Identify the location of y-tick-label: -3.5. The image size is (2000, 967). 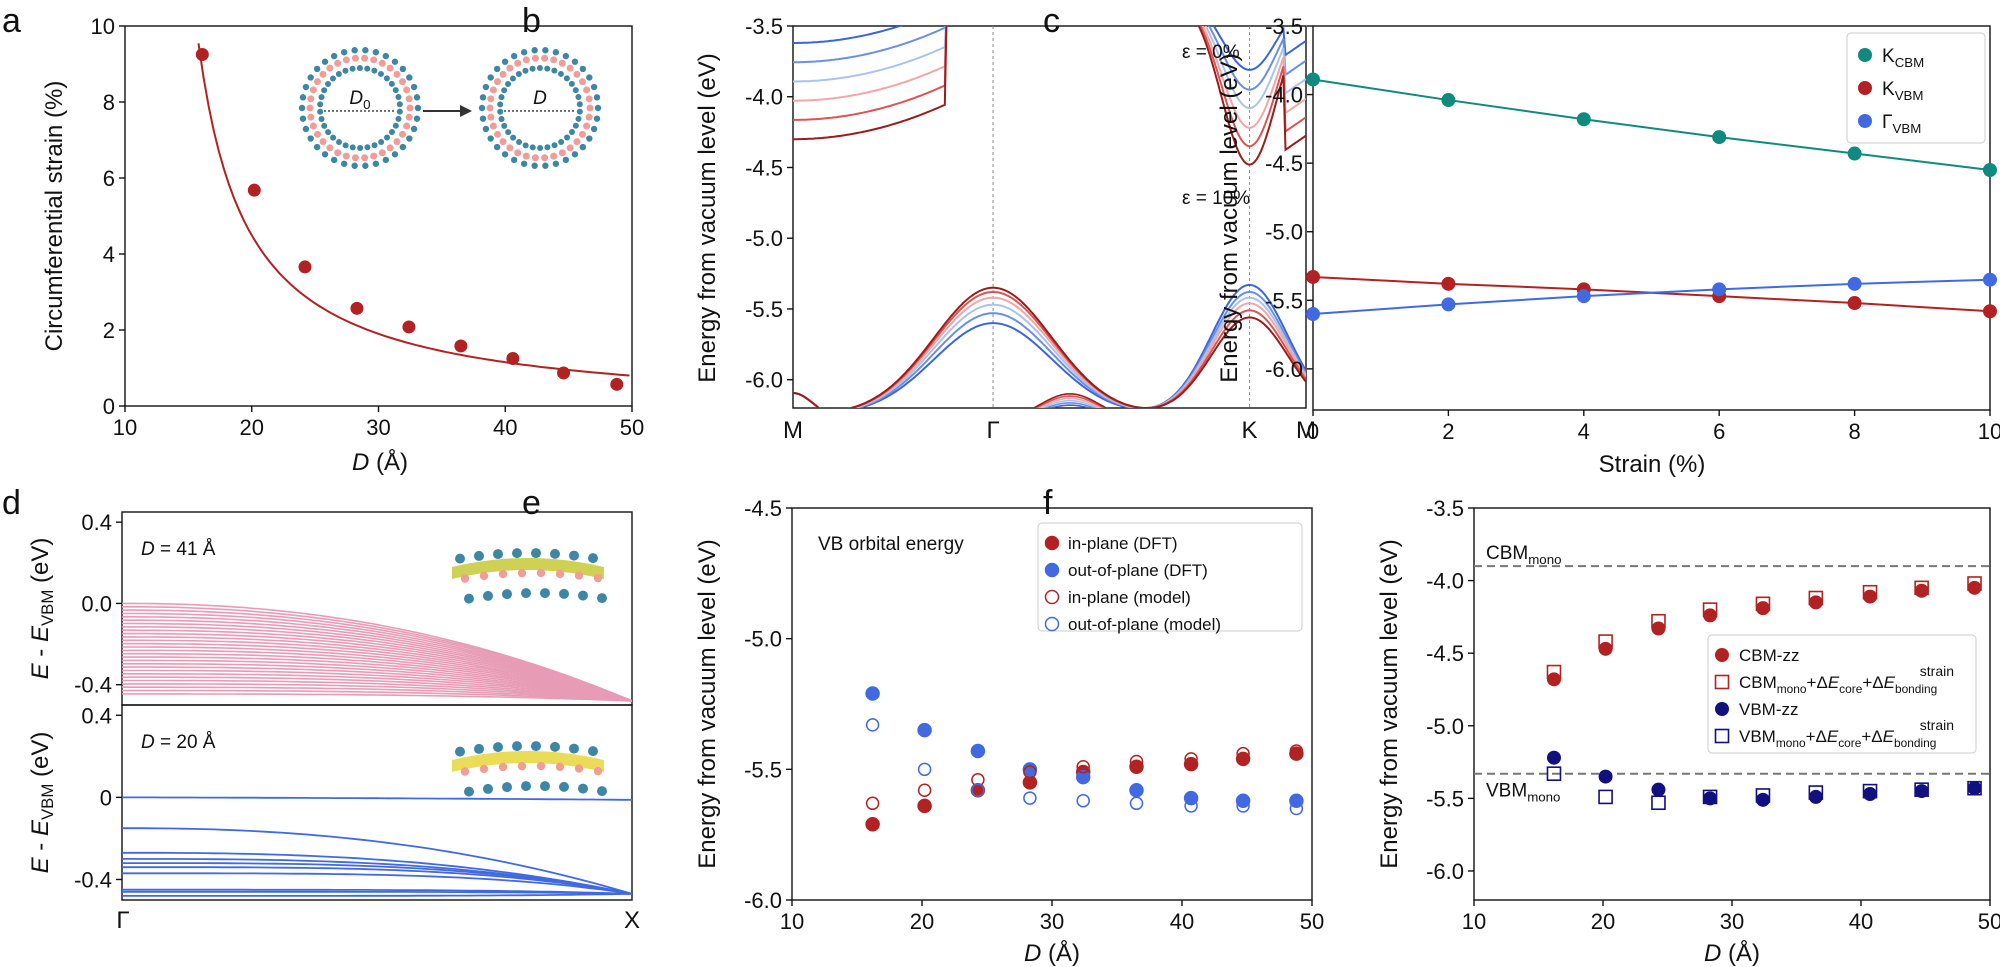
(1445, 508).